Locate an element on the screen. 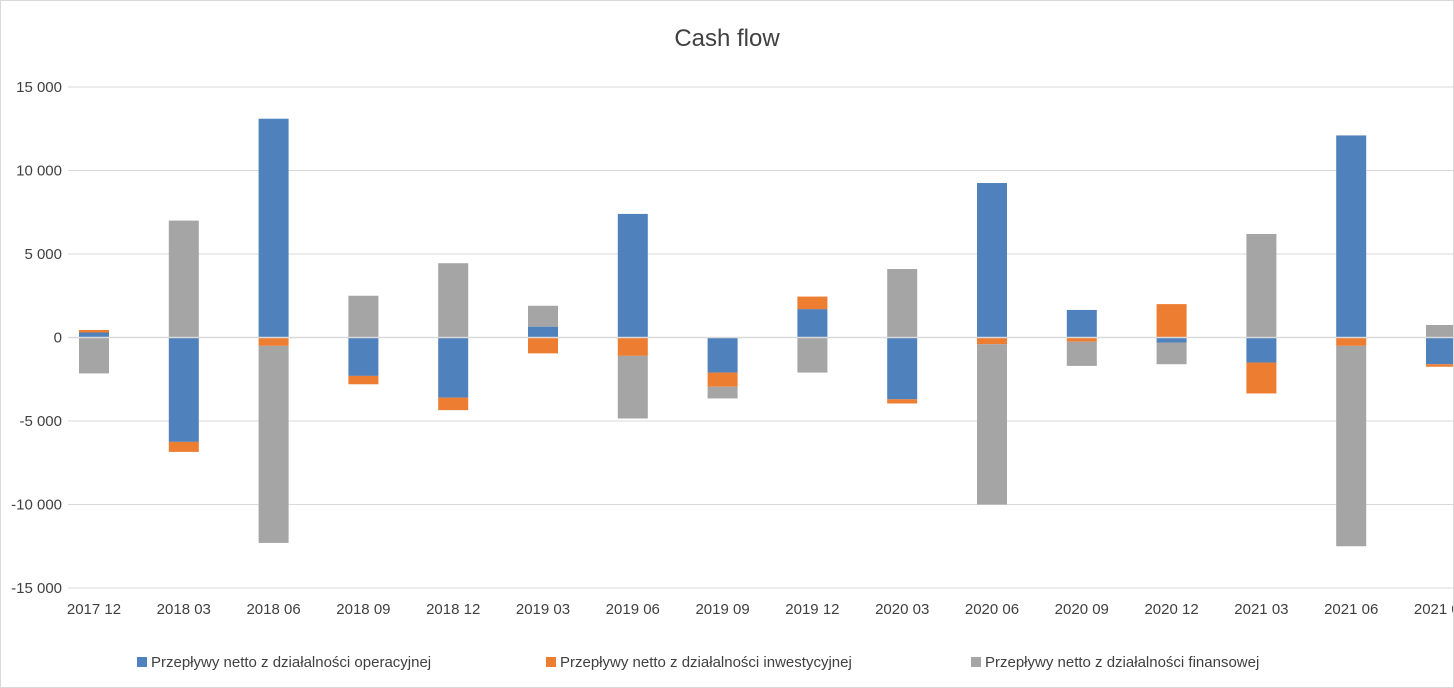  y-tick-label: 10 000 is located at coordinates (39, 171).